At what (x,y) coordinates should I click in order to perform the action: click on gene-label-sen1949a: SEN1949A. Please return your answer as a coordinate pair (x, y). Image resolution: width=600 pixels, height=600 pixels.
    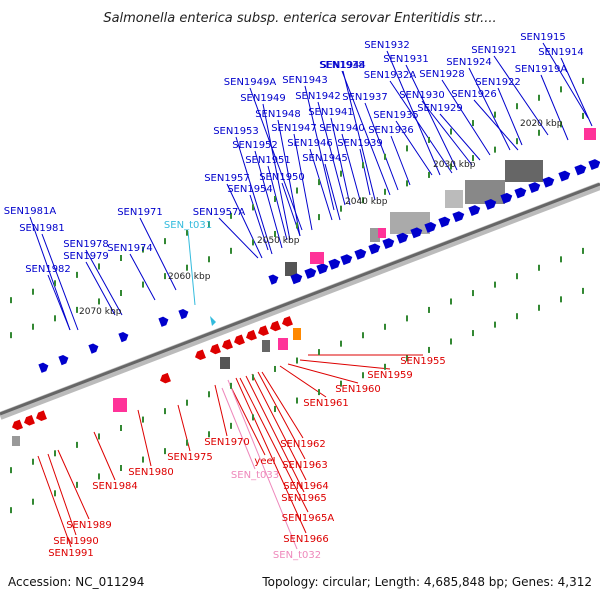
    Looking at the image, I should click on (250, 82).